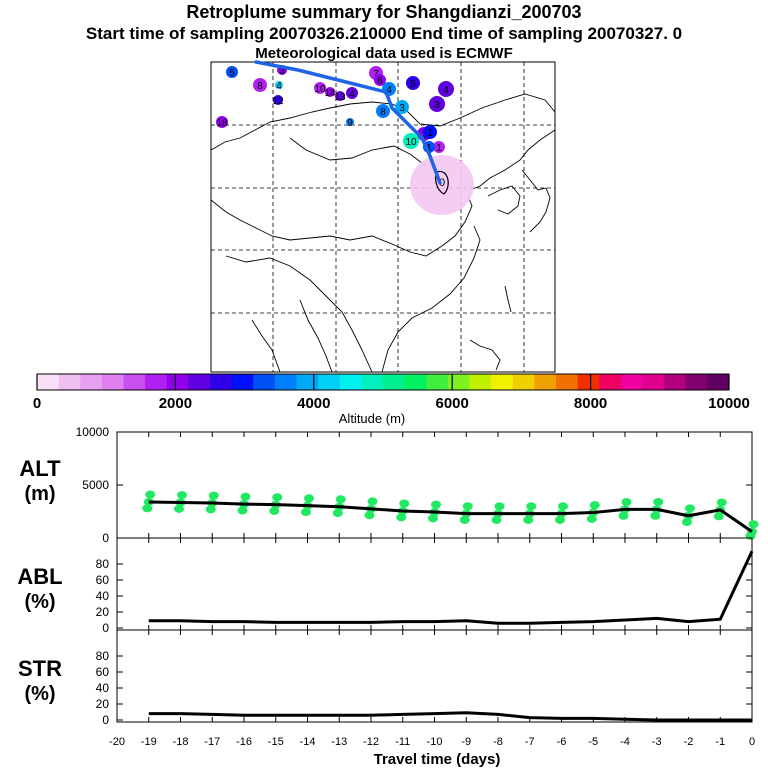 The height and width of the screenshot is (768, 768). I want to click on y-tick-label: 60, so click(103, 580).